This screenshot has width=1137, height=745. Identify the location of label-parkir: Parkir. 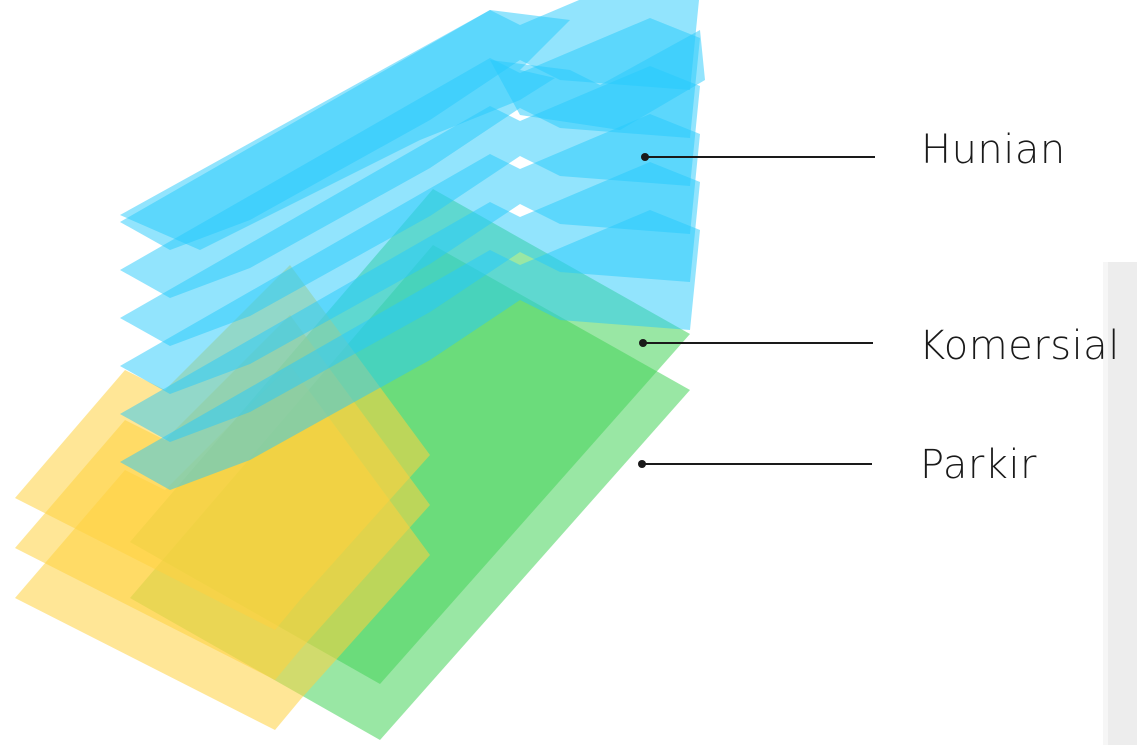
(979, 465).